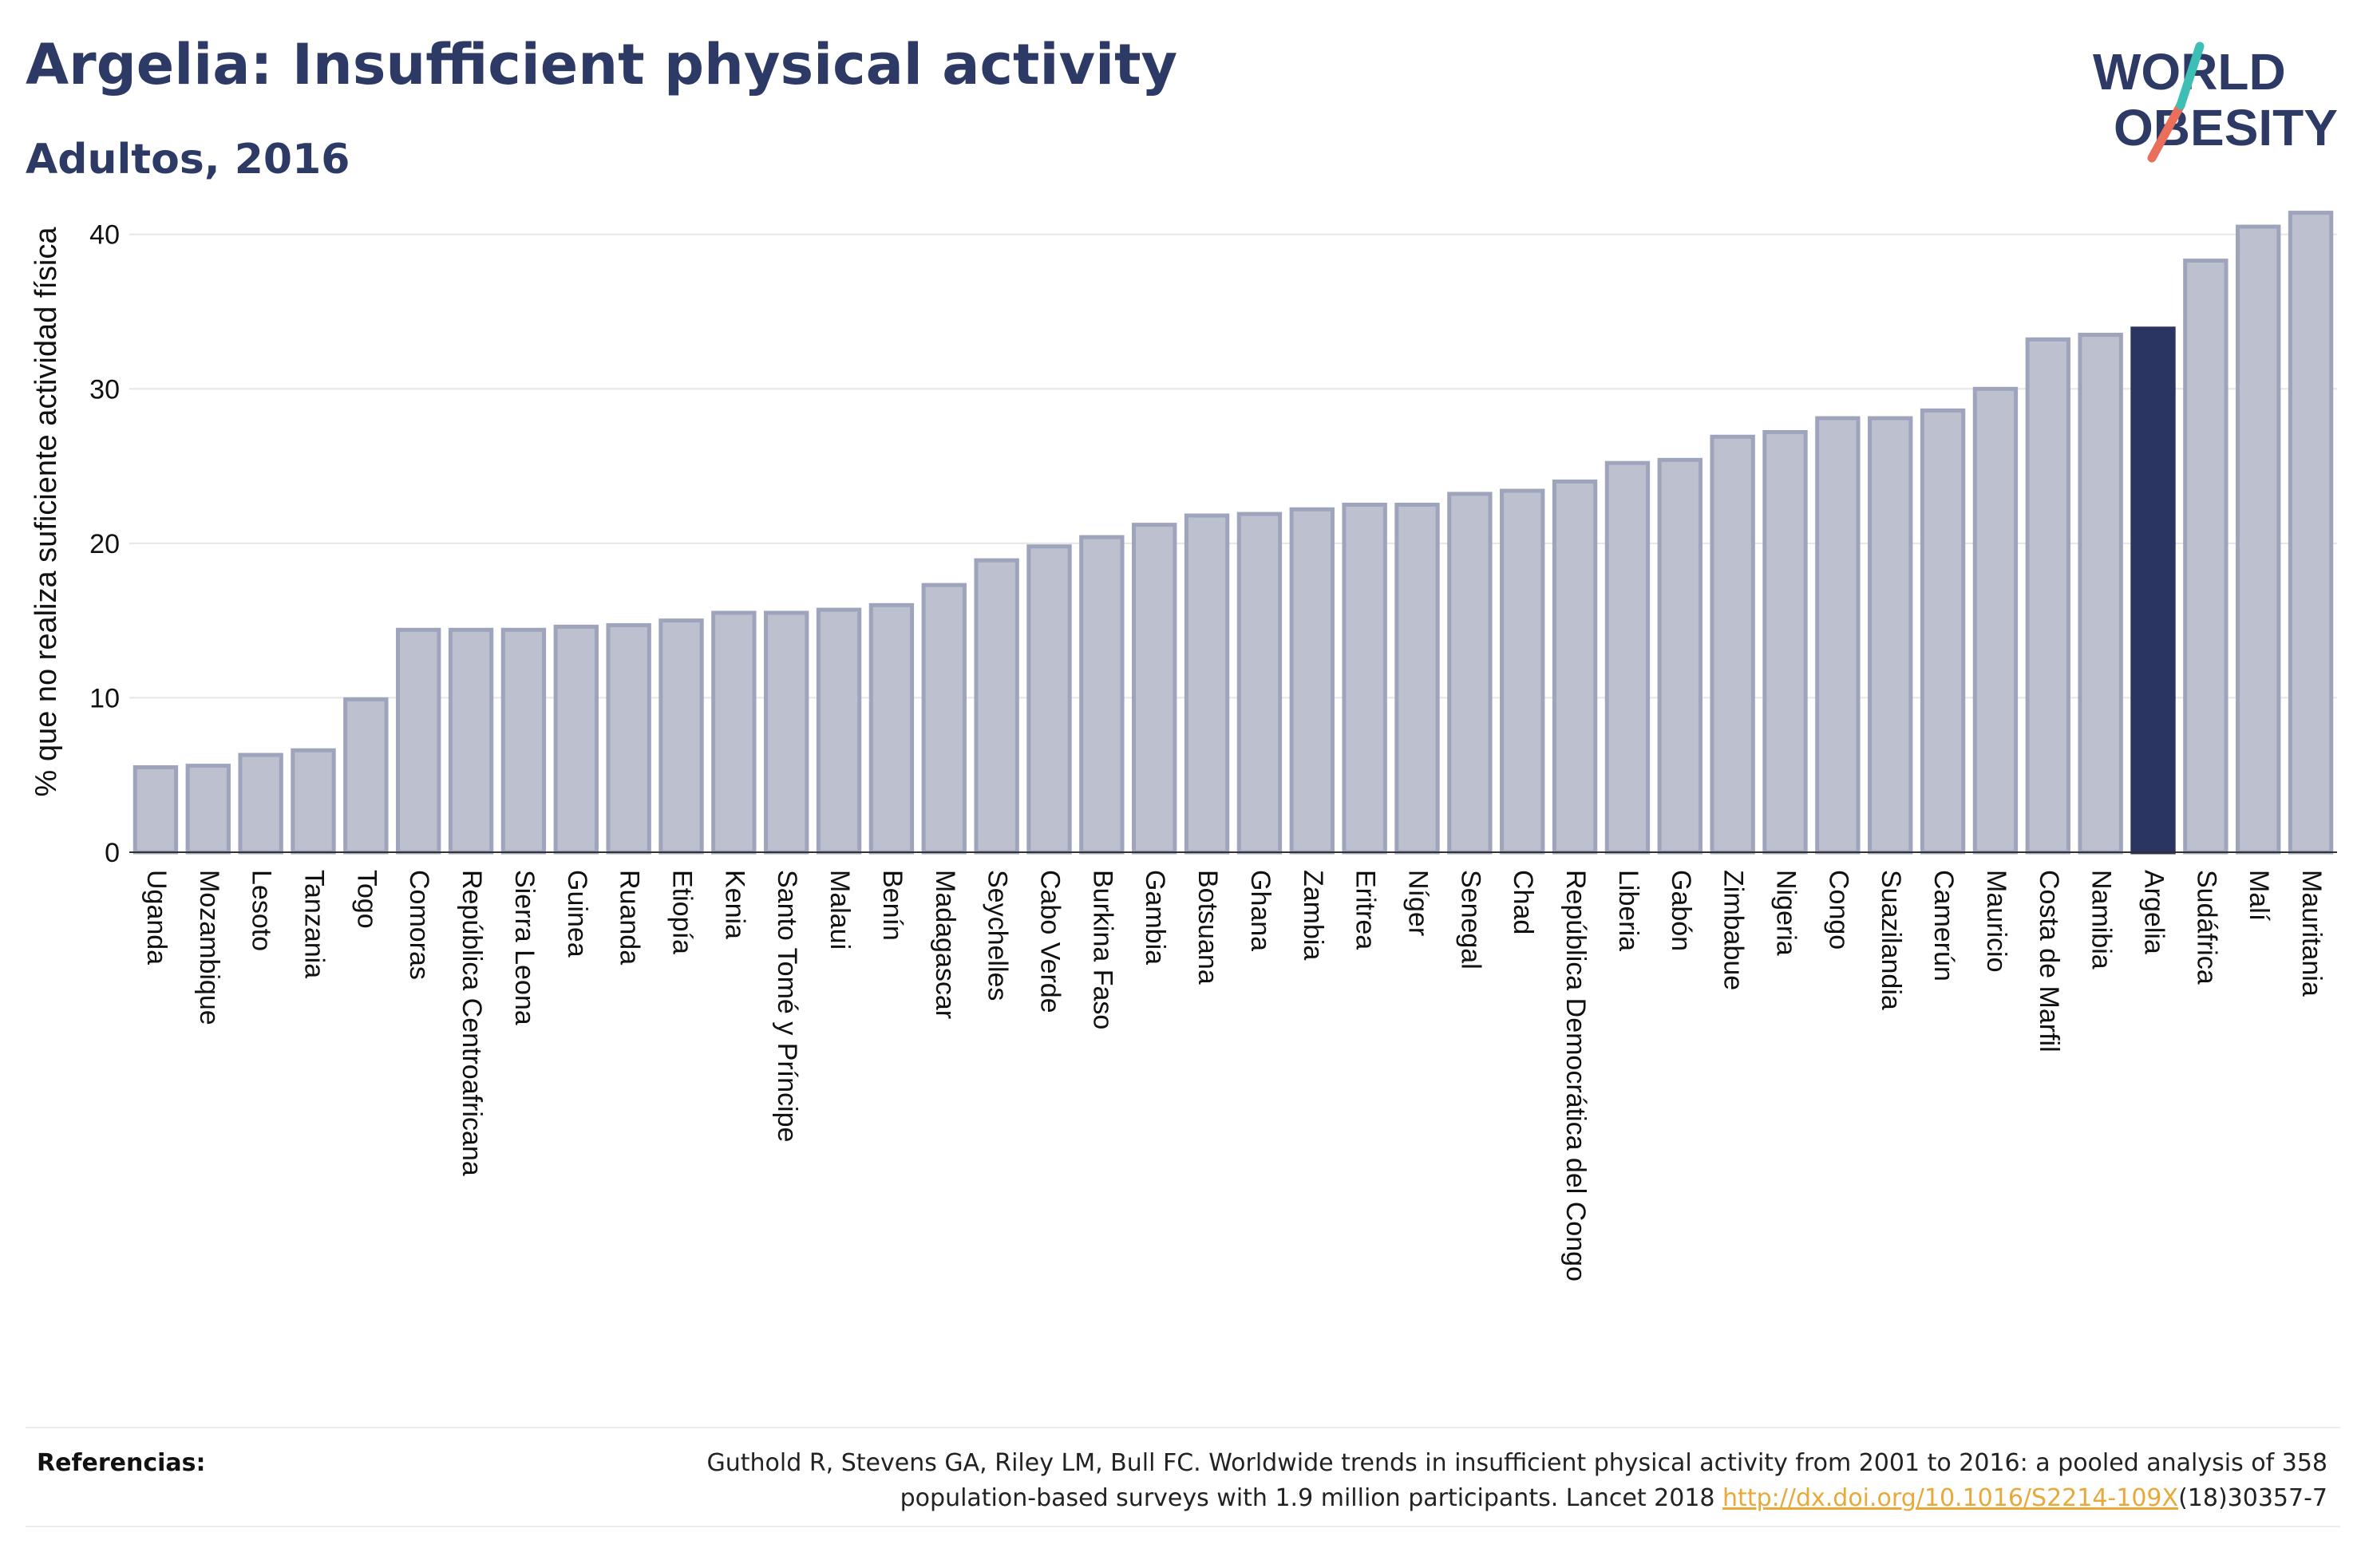 Image resolution: width=2361 pixels, height=1568 pixels. What do you see at coordinates (1418, 903) in the screenshot?
I see `x-tick-label: Níger` at bounding box center [1418, 903].